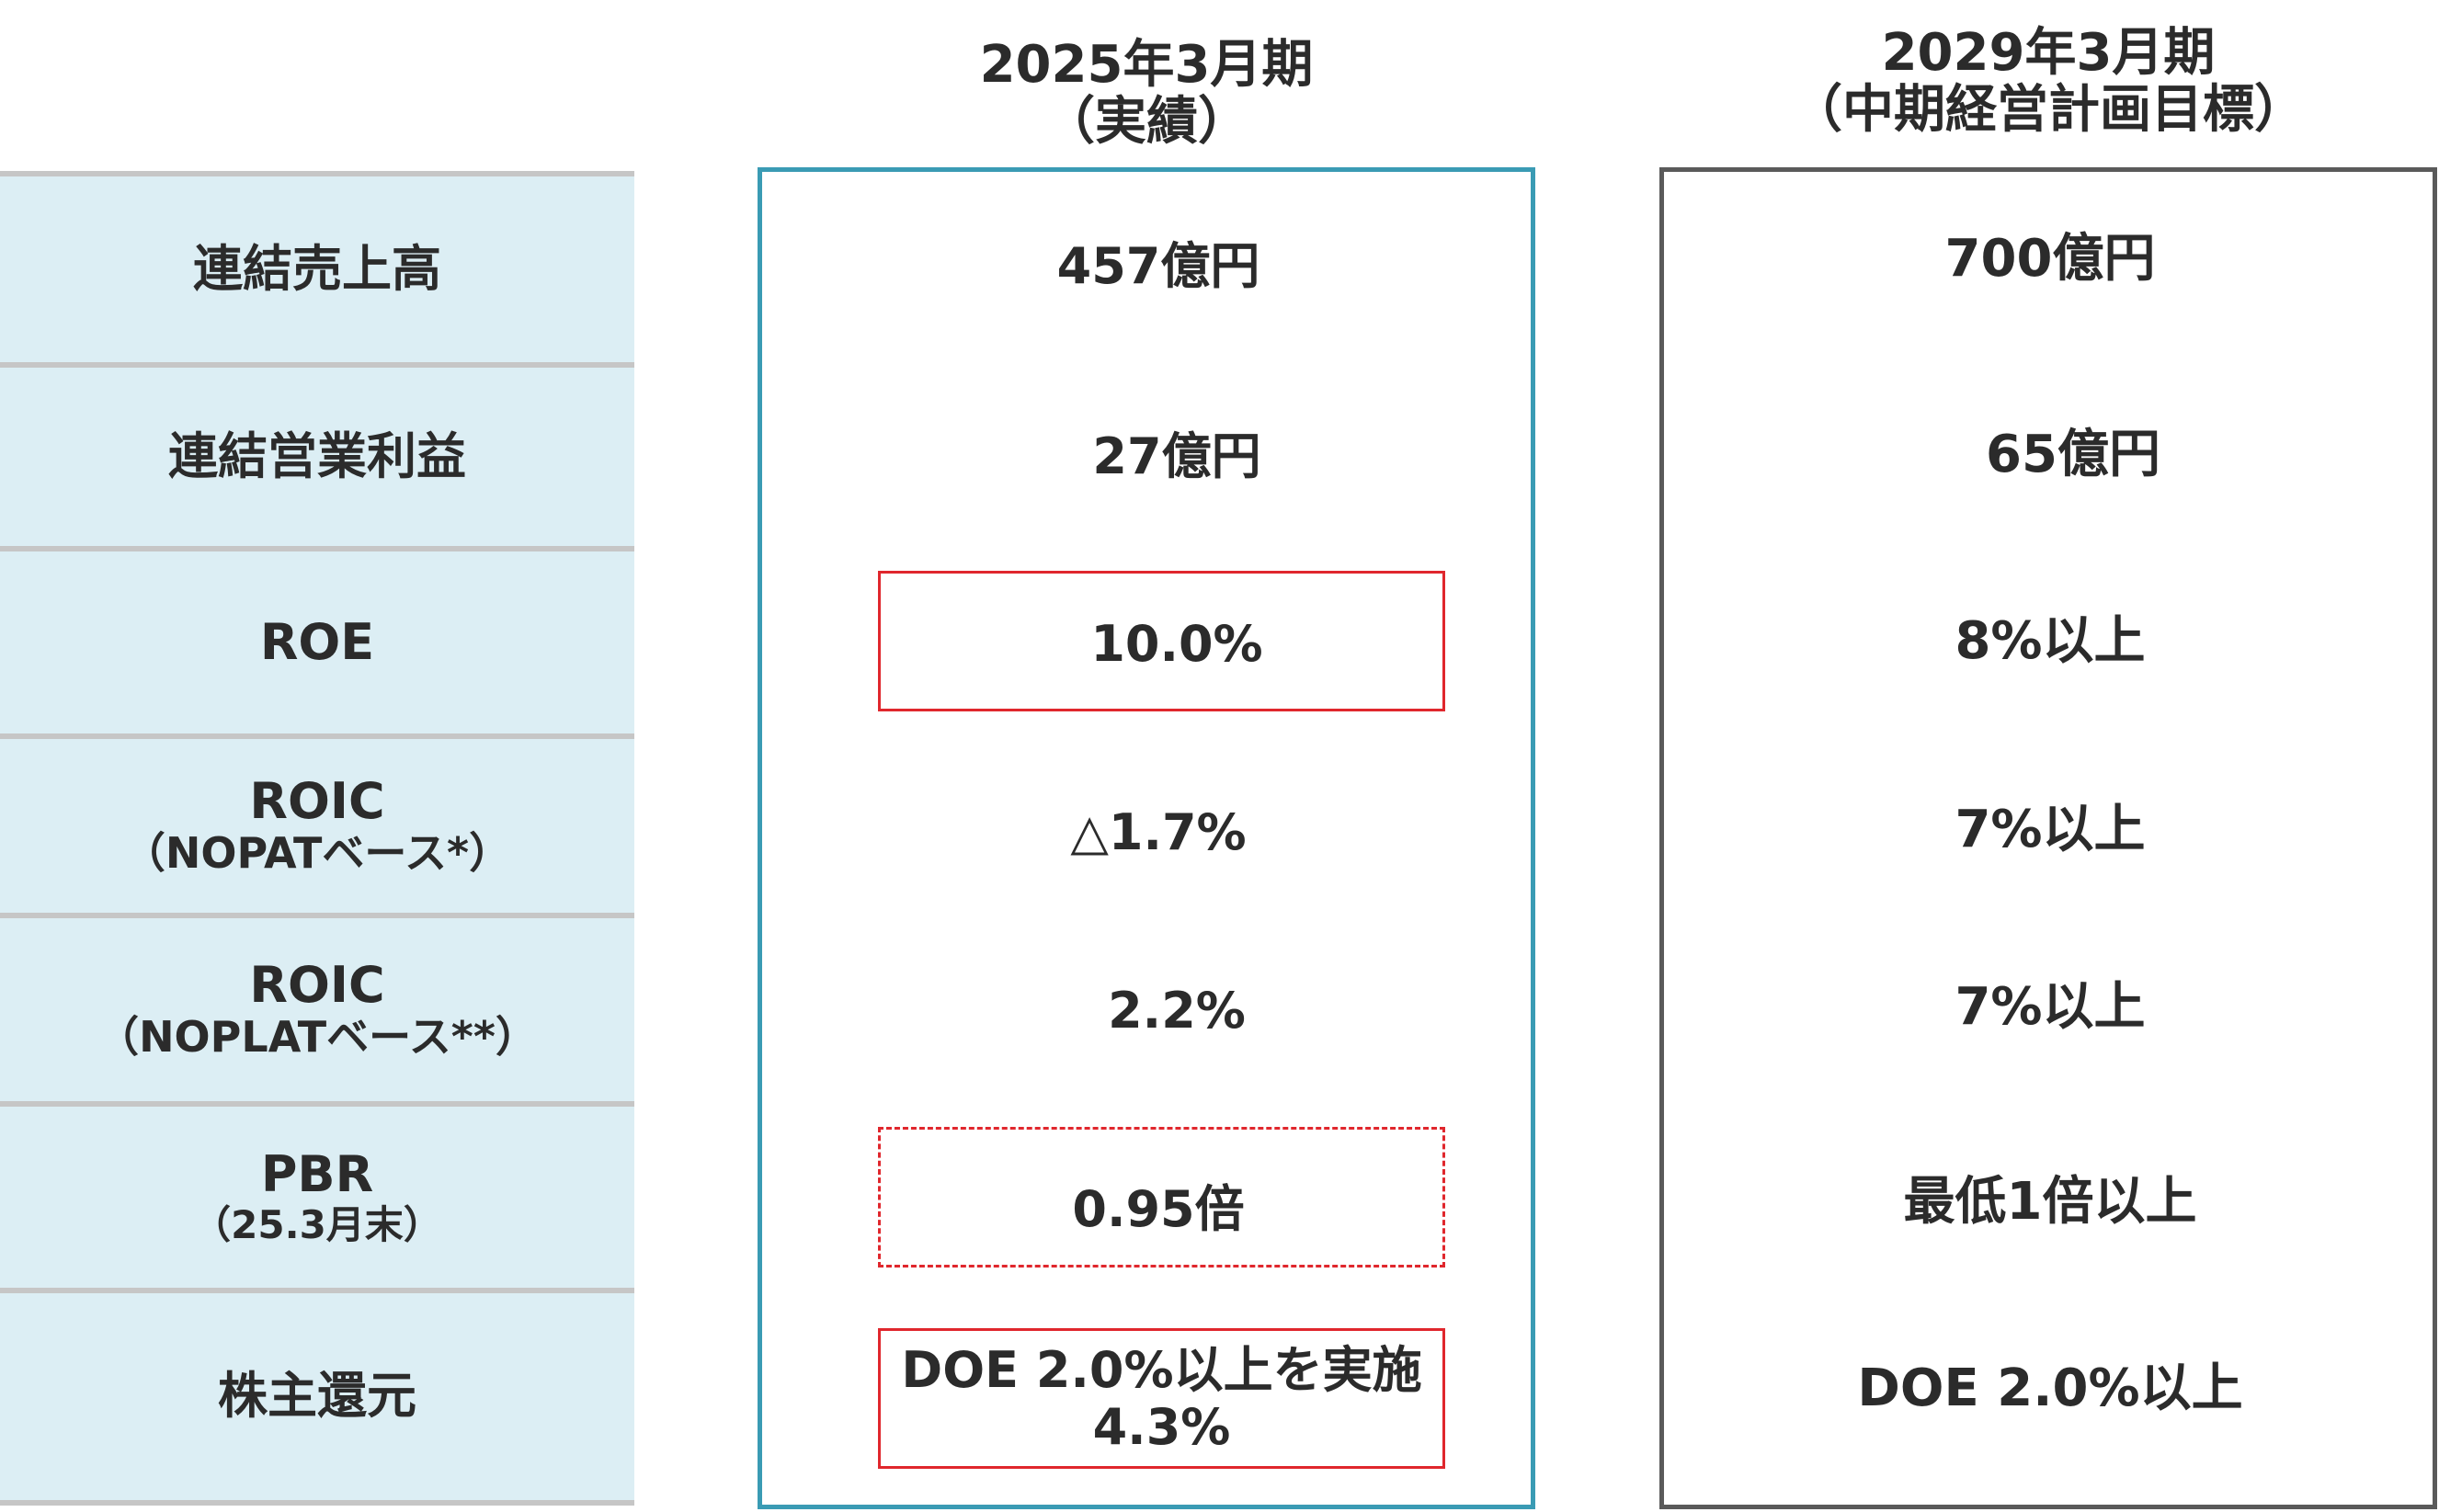 Image resolution: width=2439 pixels, height=1512 pixels. I want to click on target-pbr: 最低1倍以上, so click(2050, 1201).